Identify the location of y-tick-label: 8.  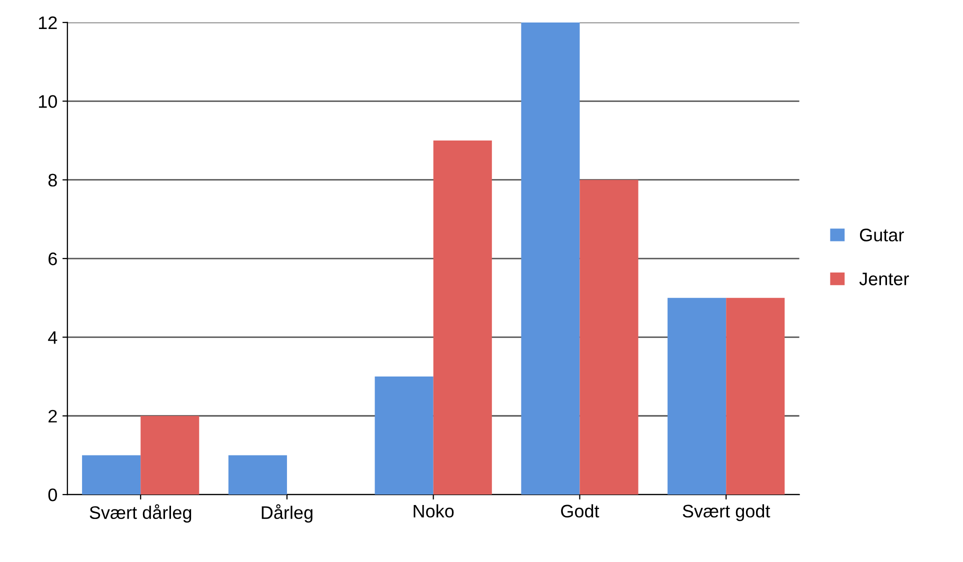
(52, 180).